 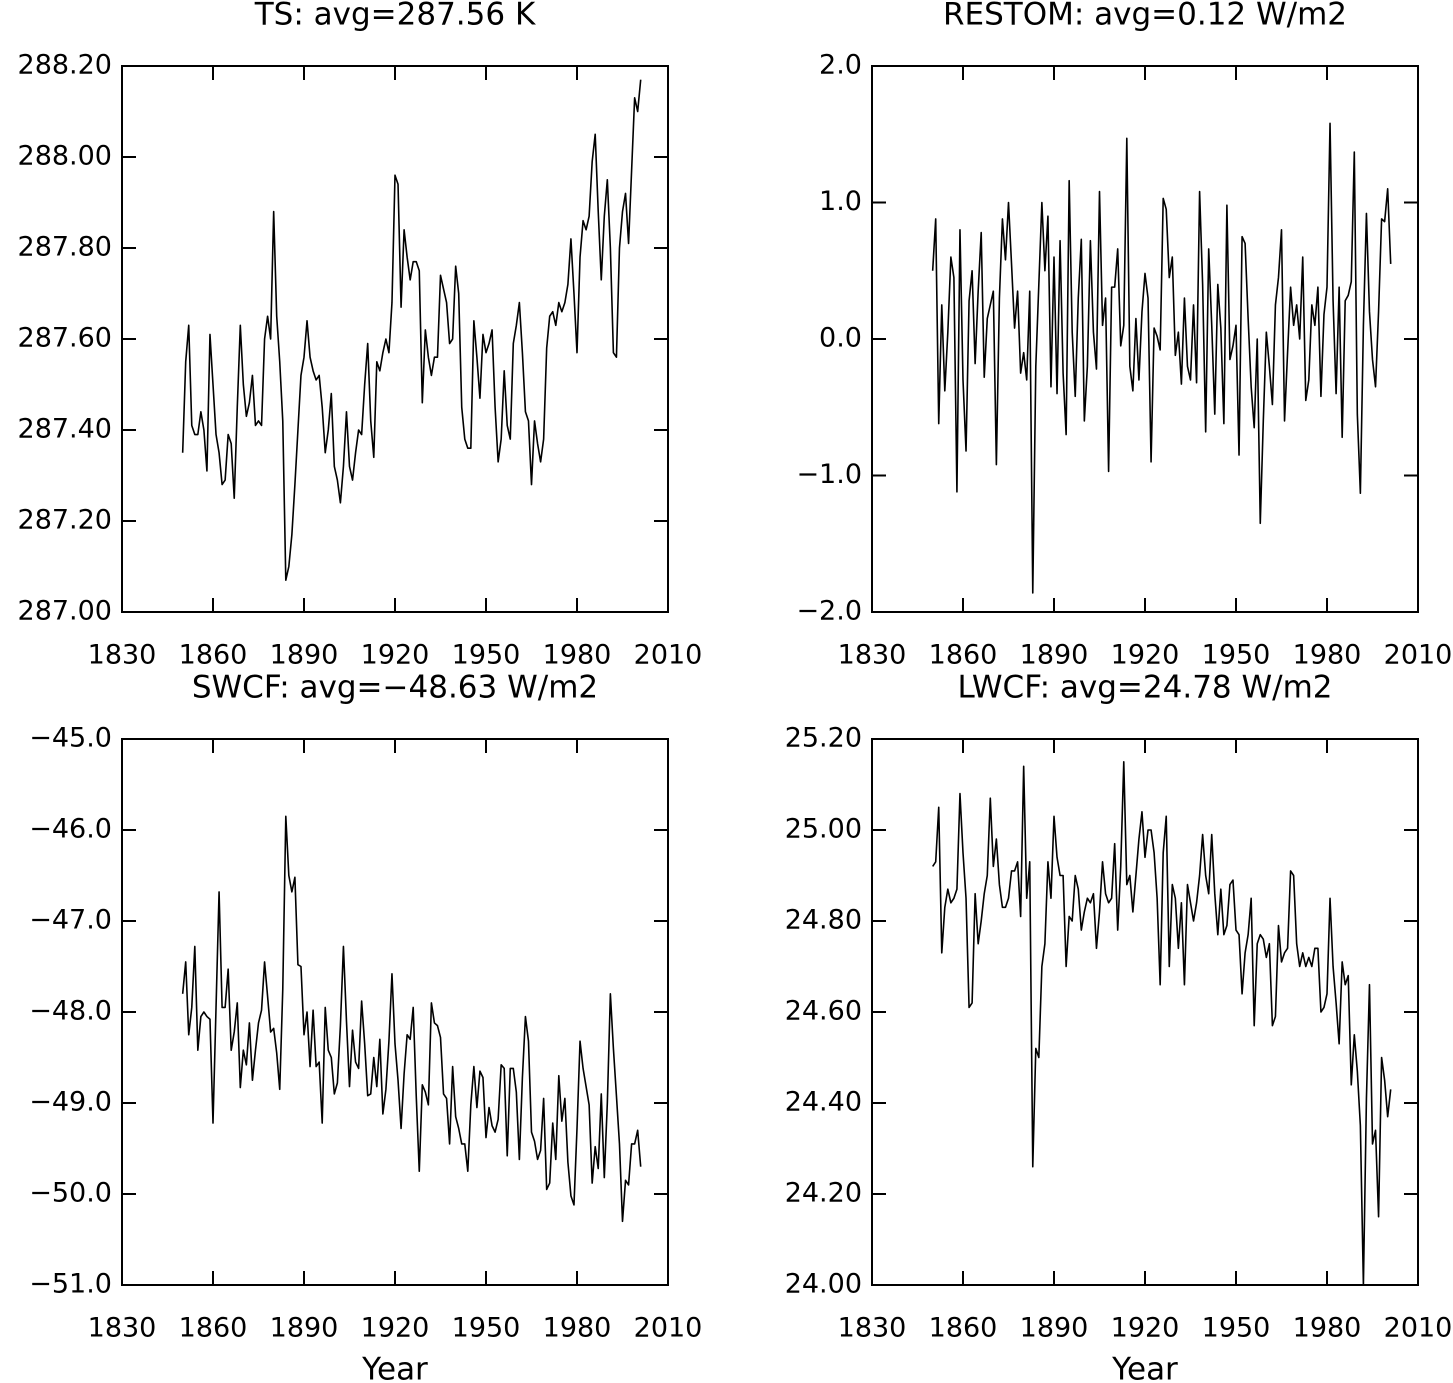 I want to click on y-tick-label: −51.0, so click(x=70, y=1284).